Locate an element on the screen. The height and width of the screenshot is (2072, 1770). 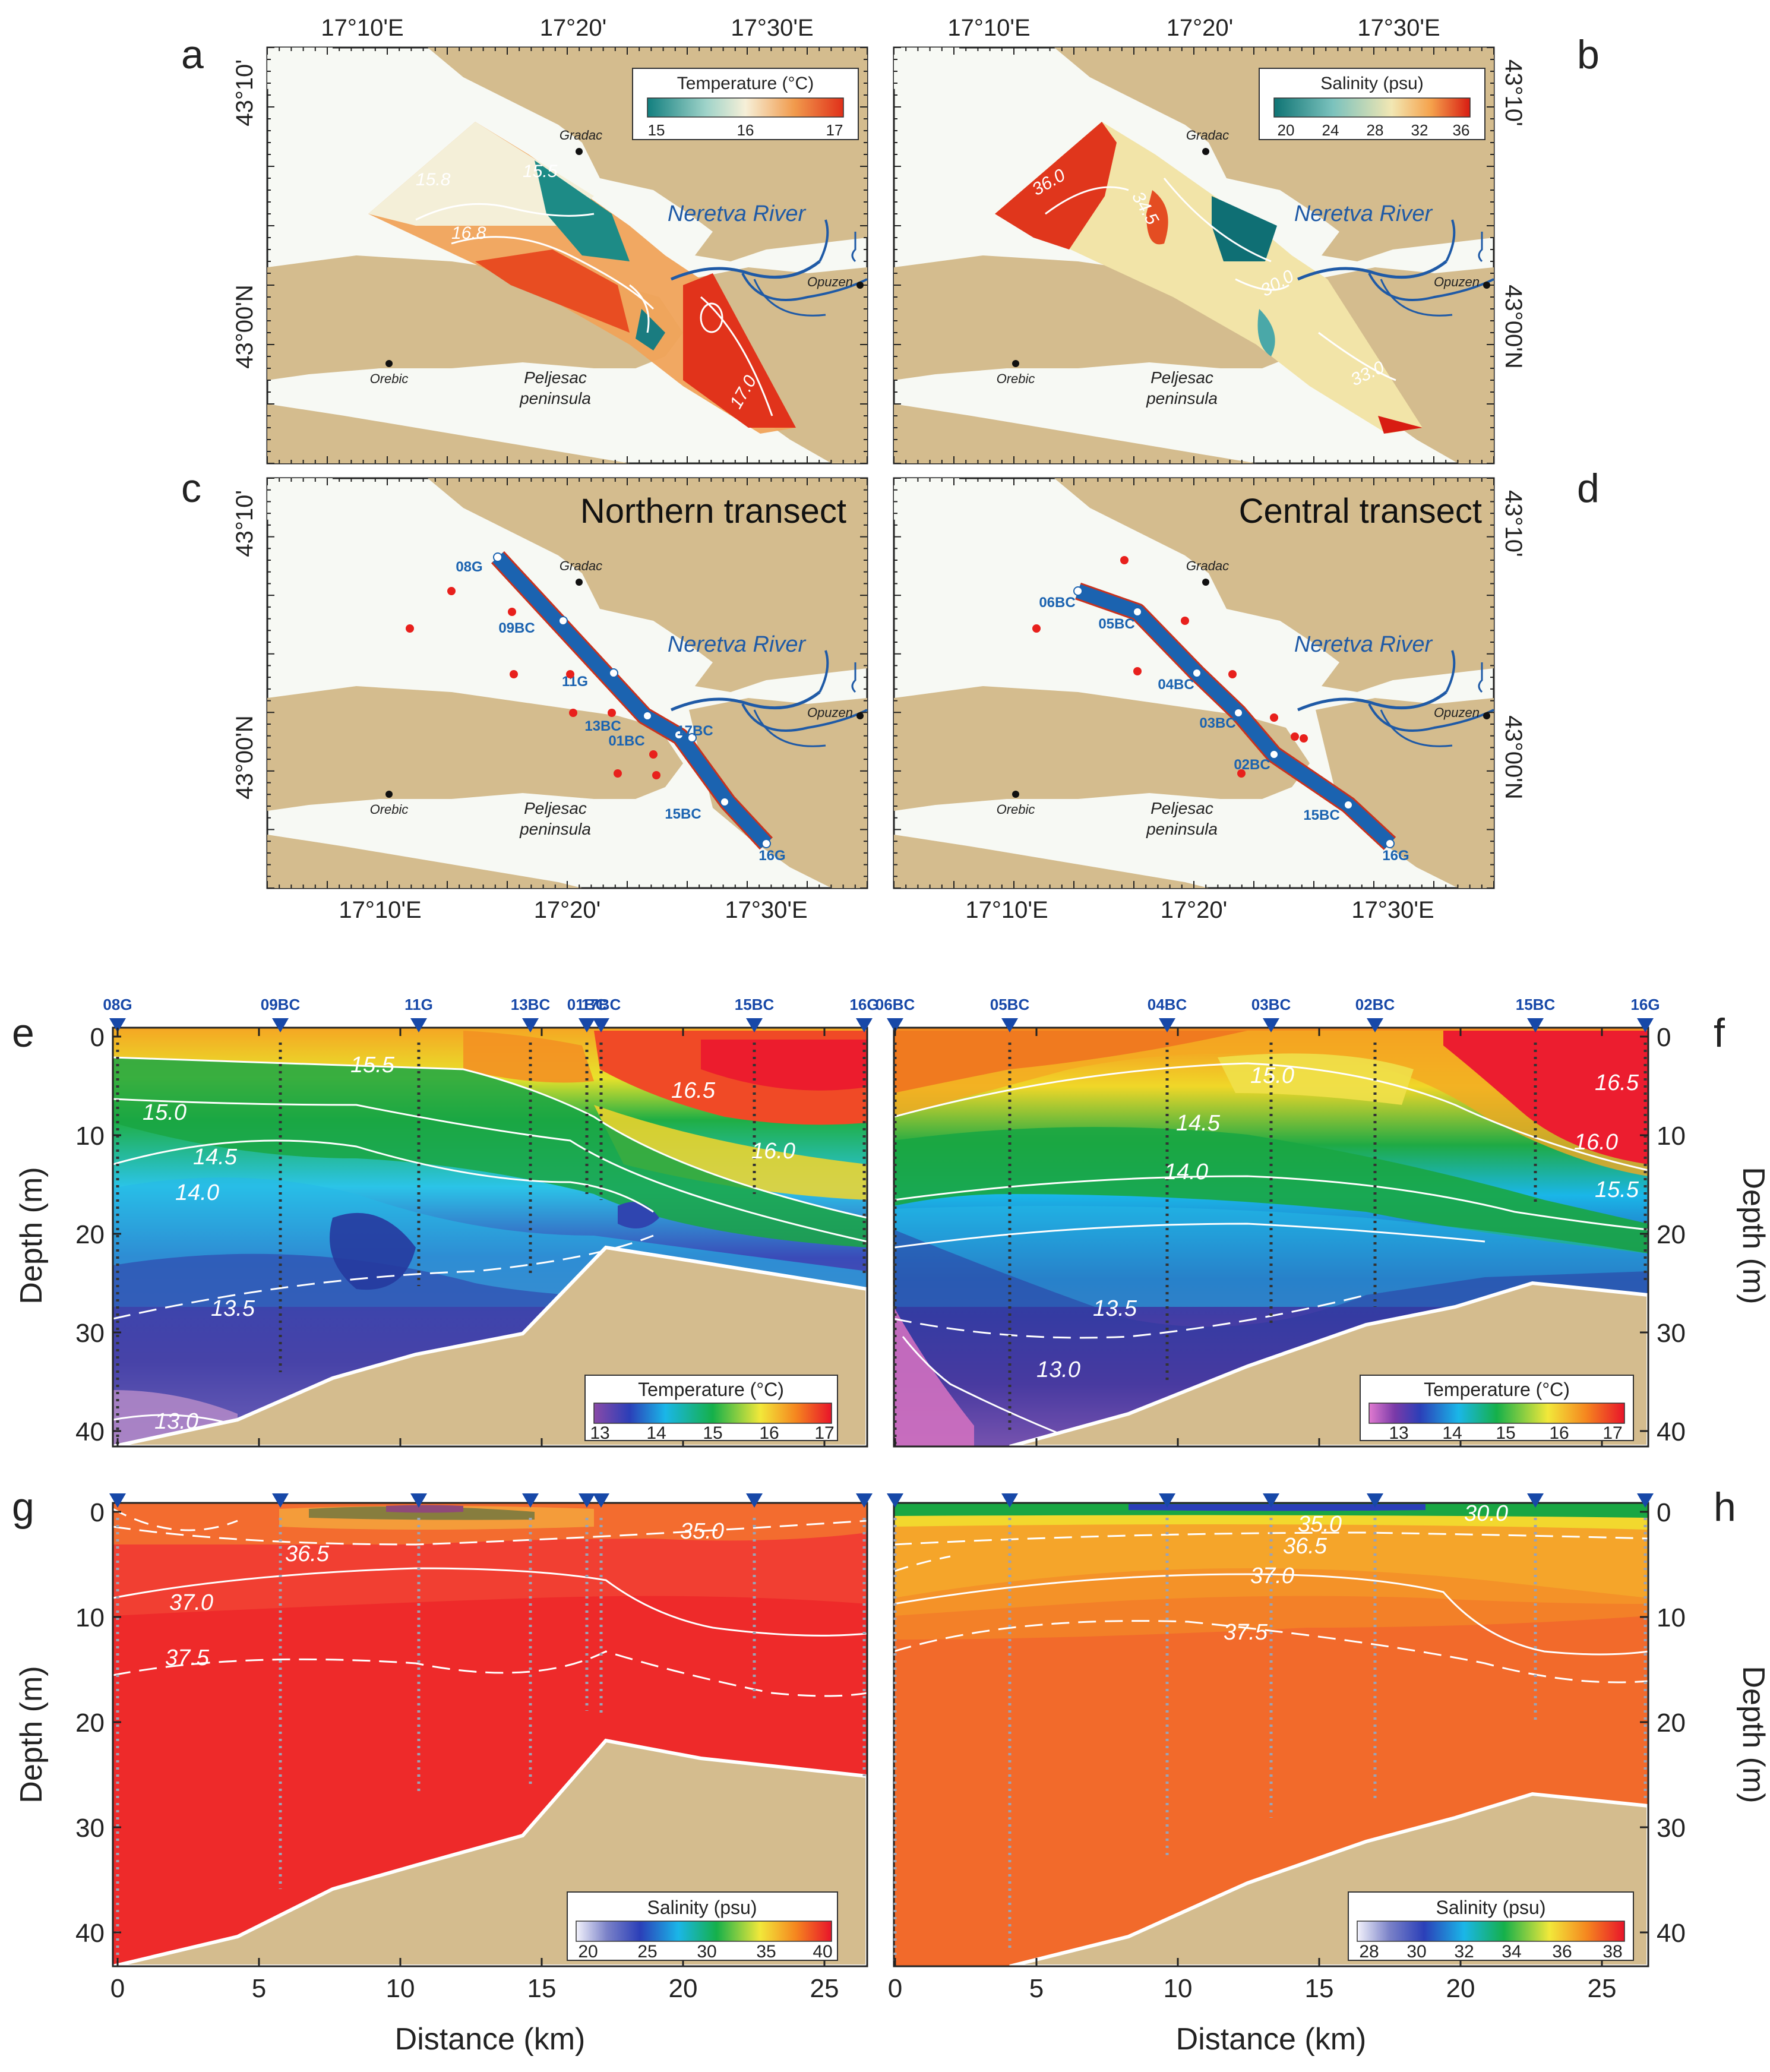
sec-g-contour-1: 35.0 is located at coordinates (702, 1532).